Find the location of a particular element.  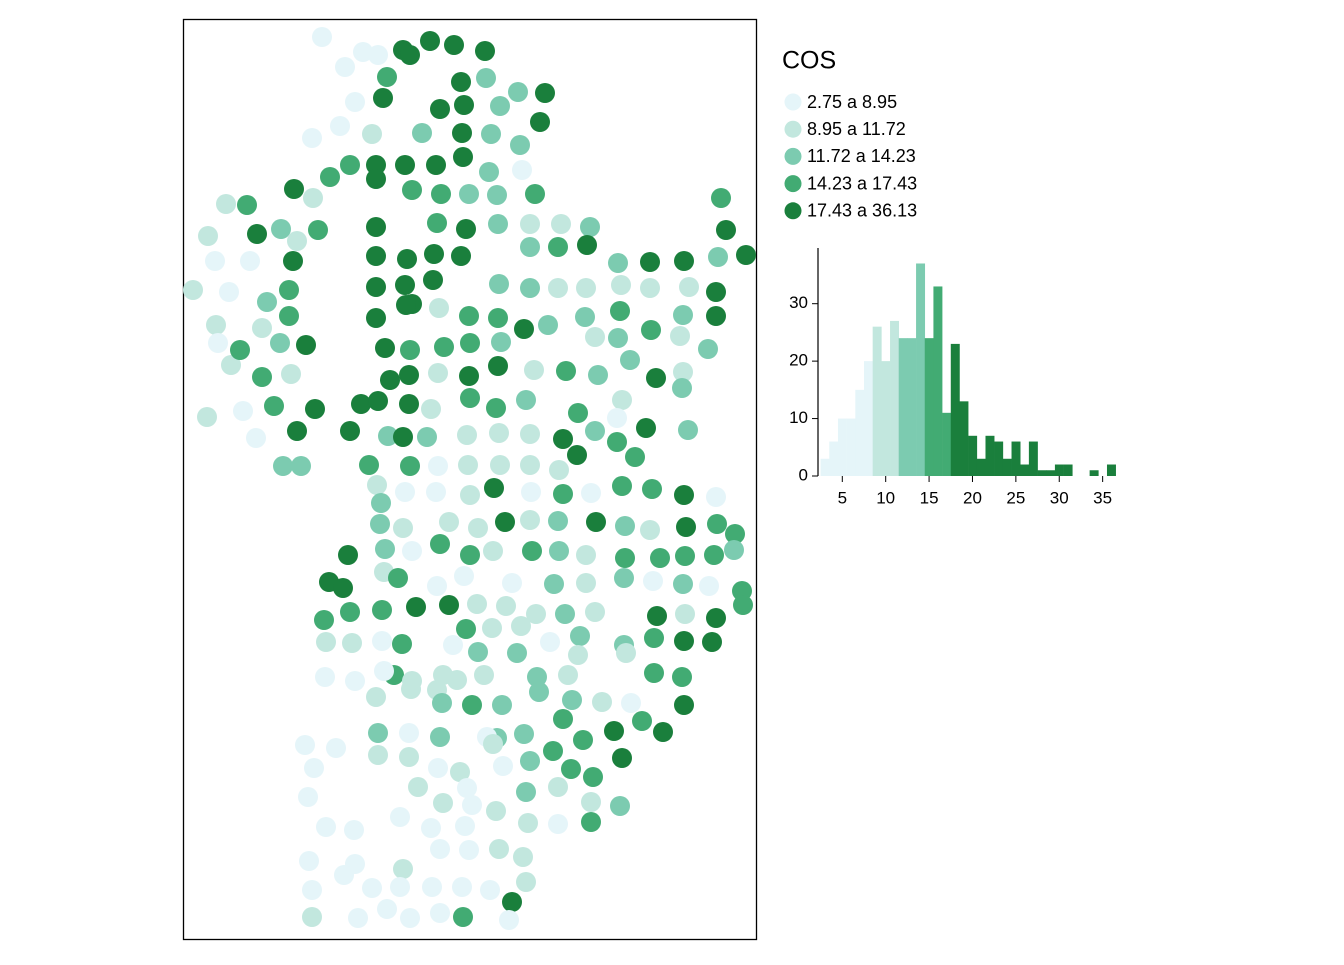

x-tick-label: 15 is located at coordinates (929, 497).